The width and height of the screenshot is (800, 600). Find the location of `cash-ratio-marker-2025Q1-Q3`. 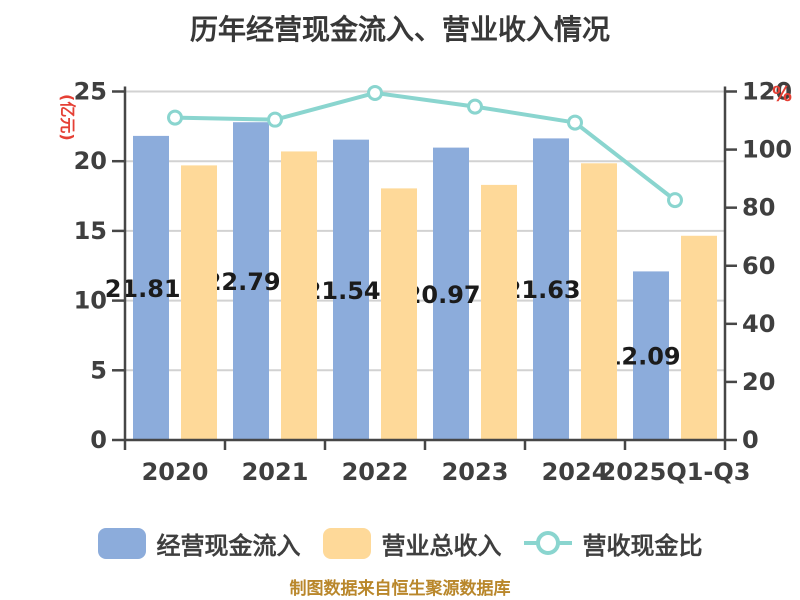

cash-ratio-marker-2025Q1-Q3 is located at coordinates (675, 200).